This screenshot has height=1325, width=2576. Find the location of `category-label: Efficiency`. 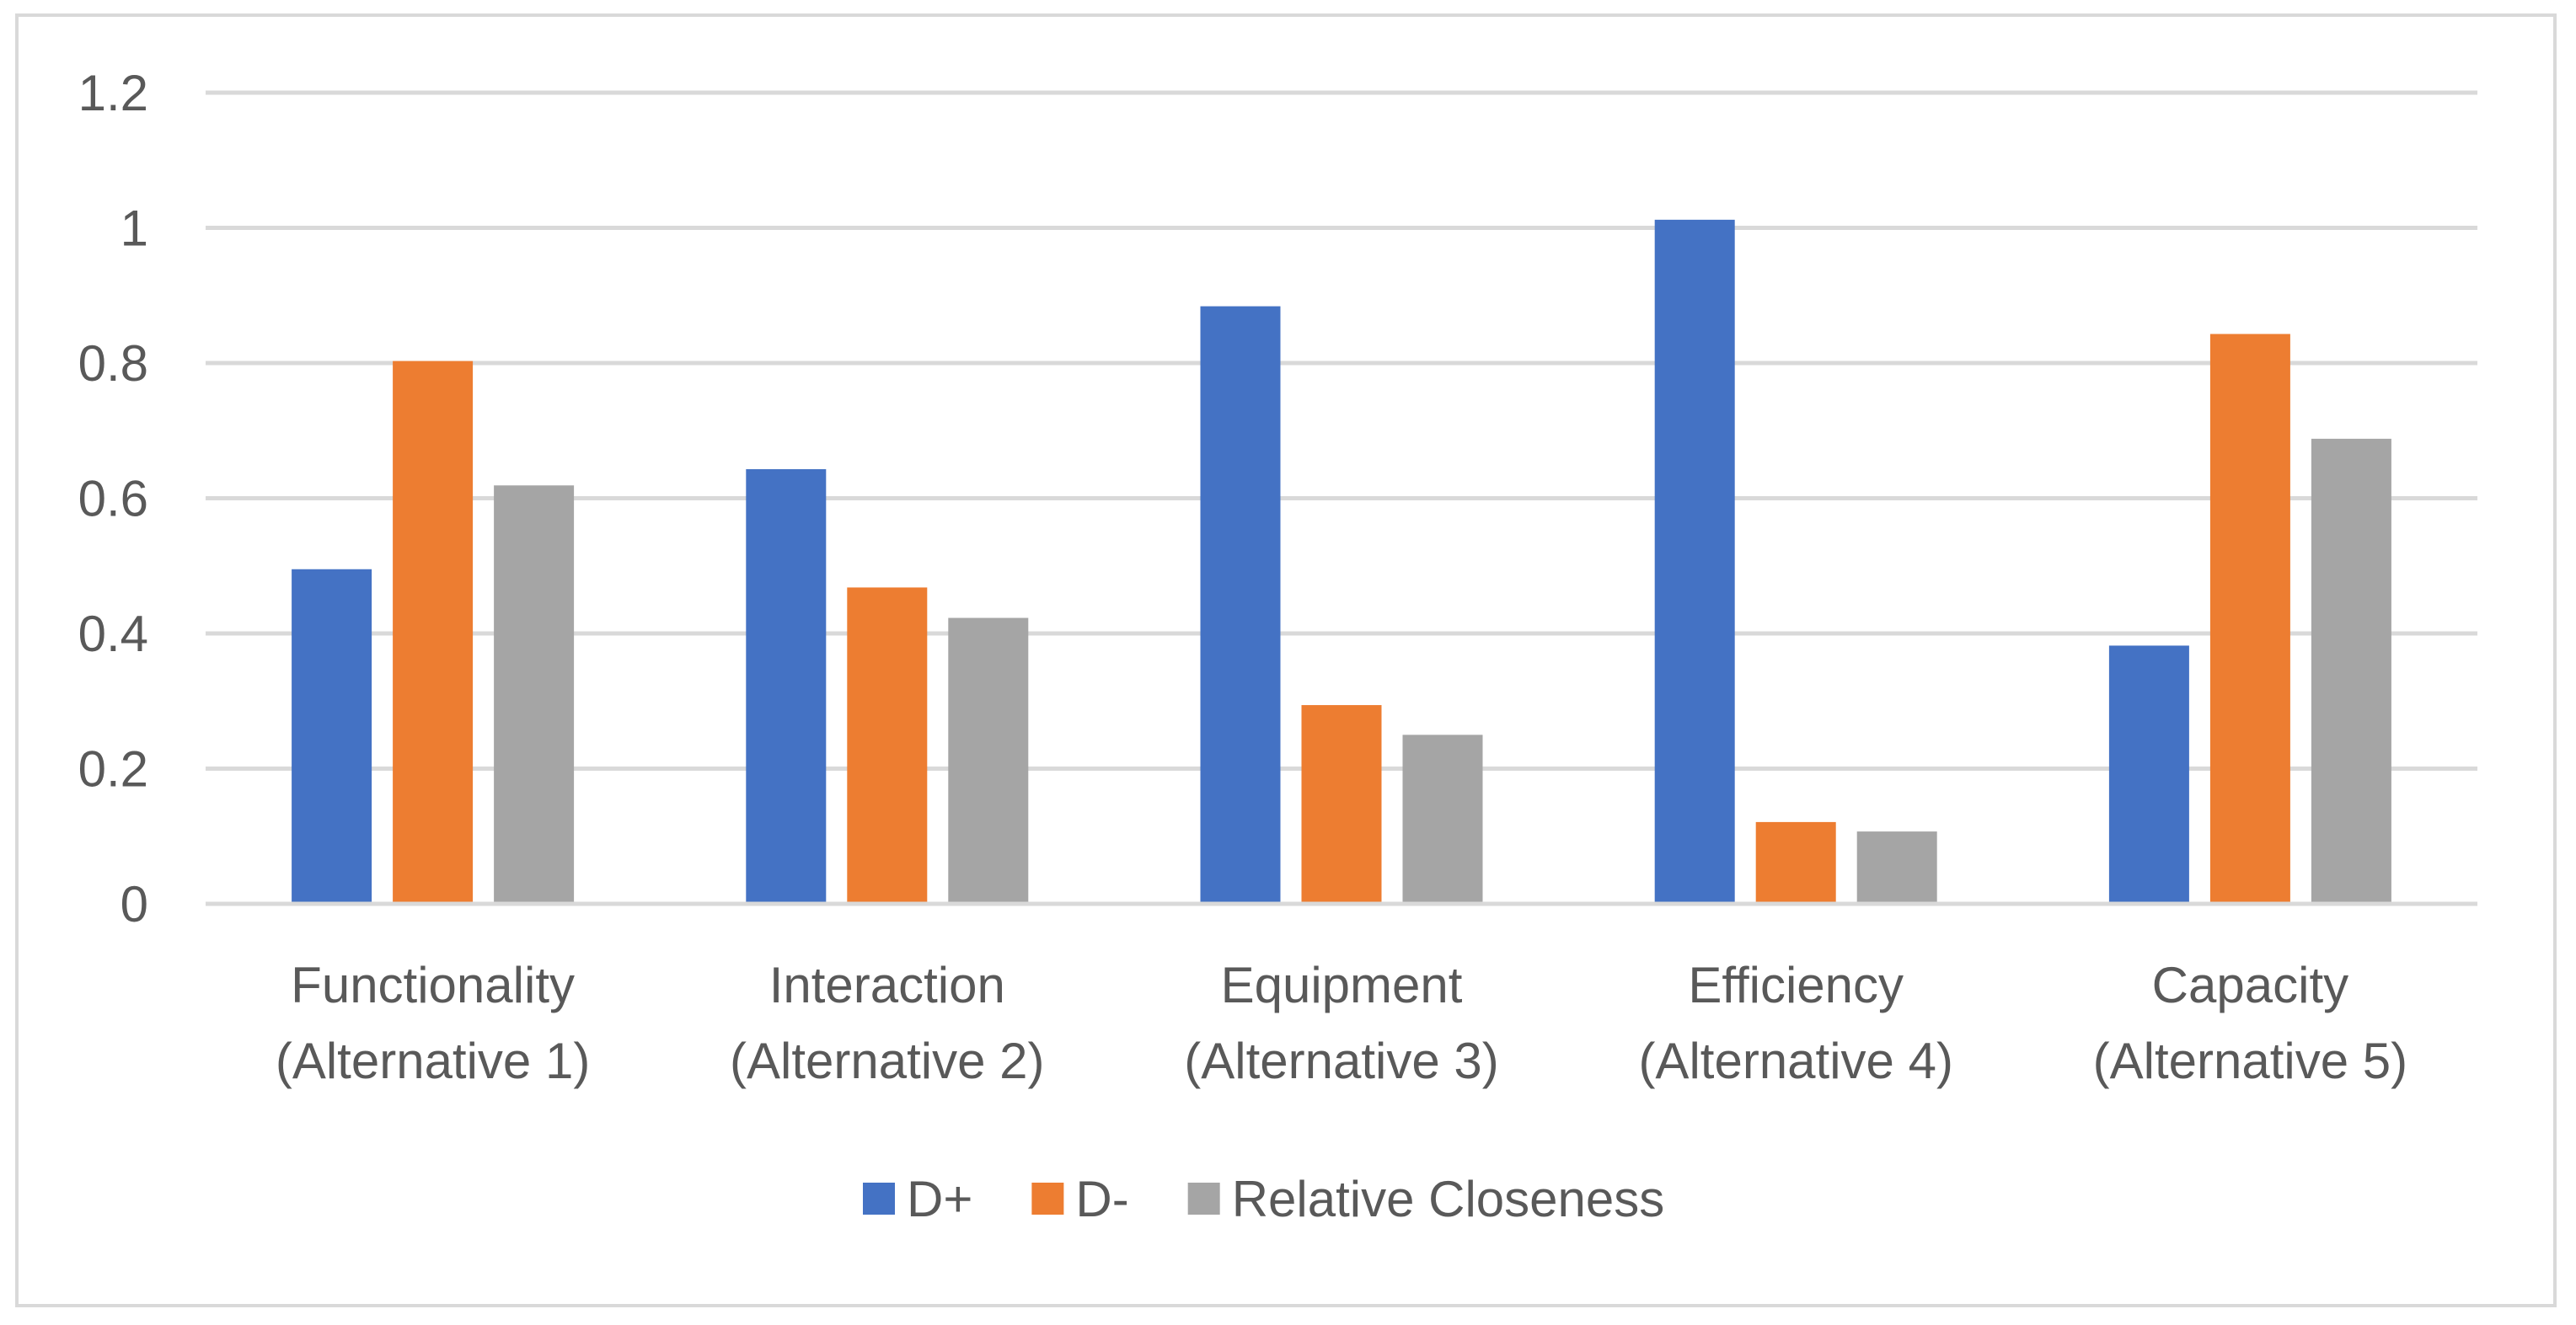

category-label: Efficiency is located at coordinates (1796, 985).